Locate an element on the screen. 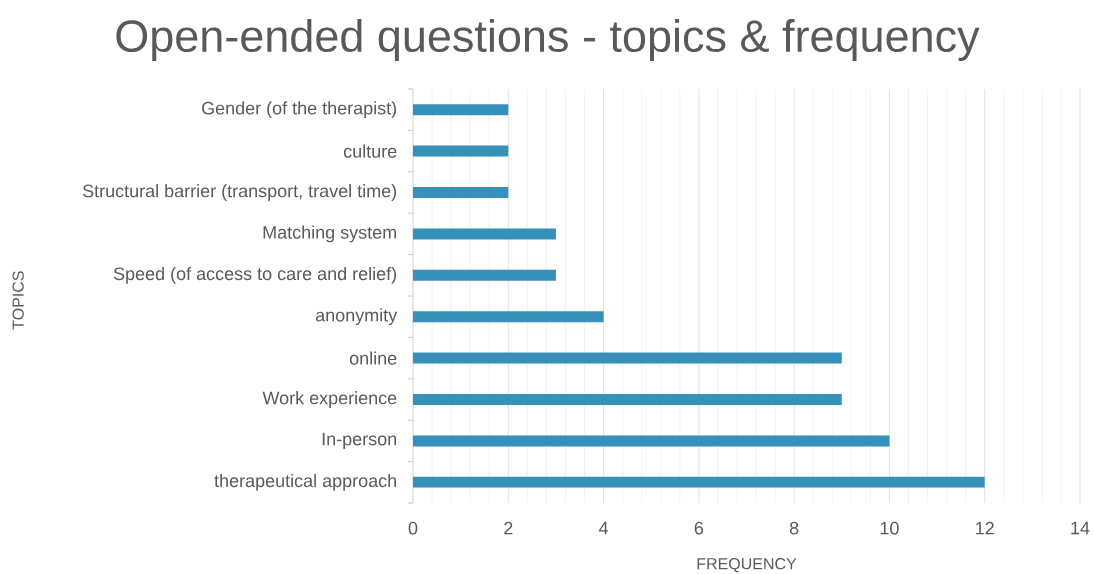 The height and width of the screenshot is (574, 1094). x-tick-label: 12 is located at coordinates (985, 528).